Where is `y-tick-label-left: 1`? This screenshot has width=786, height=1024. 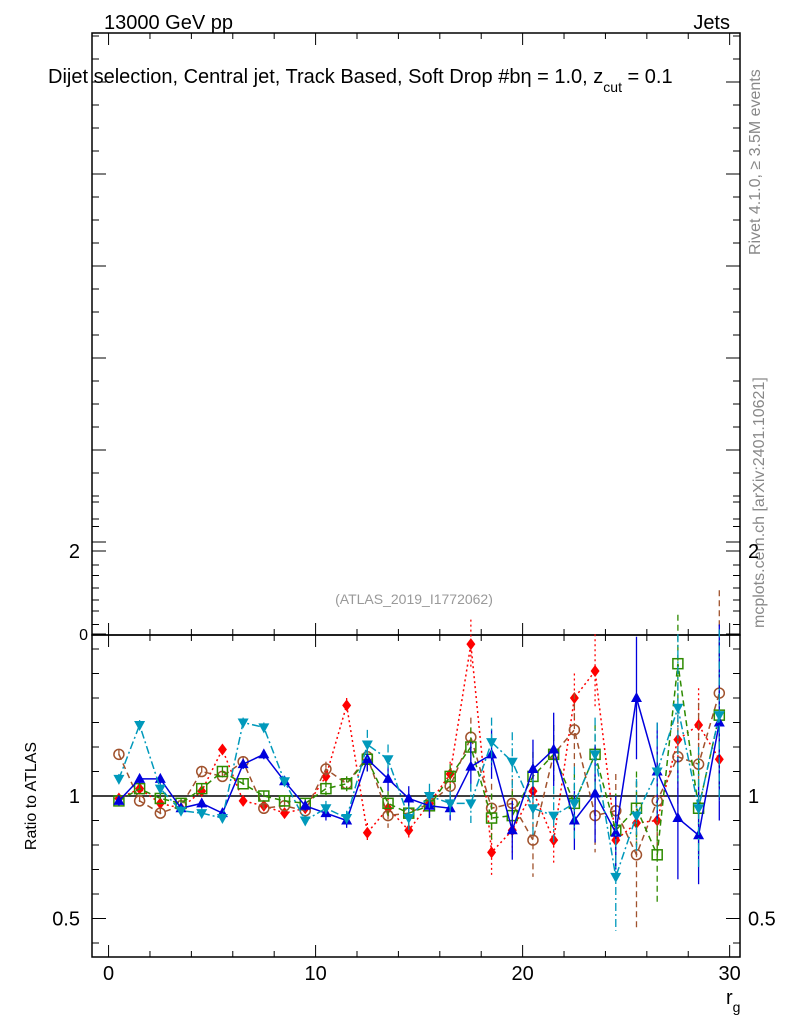 y-tick-label-left: 1 is located at coordinates (74, 797).